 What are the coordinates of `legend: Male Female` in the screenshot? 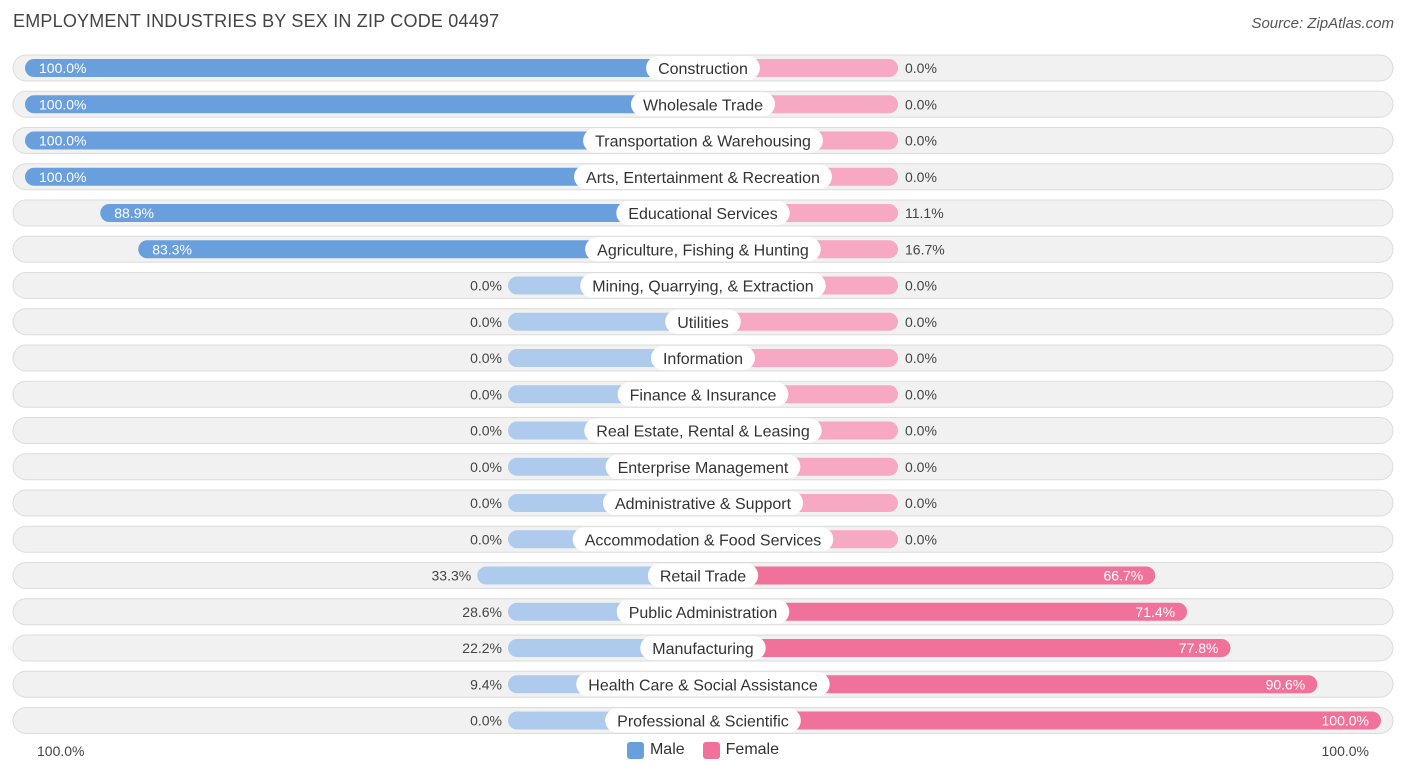 It's located at (703, 750).